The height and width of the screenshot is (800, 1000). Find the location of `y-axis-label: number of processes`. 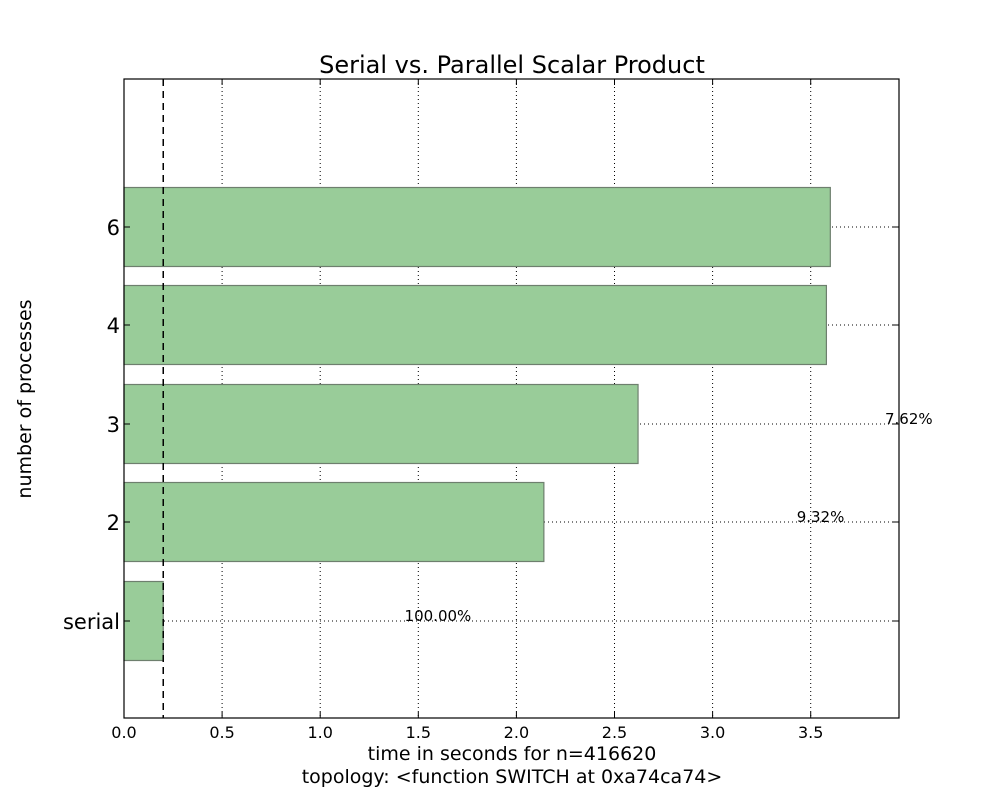

y-axis-label: number of processes is located at coordinates (25, 398).